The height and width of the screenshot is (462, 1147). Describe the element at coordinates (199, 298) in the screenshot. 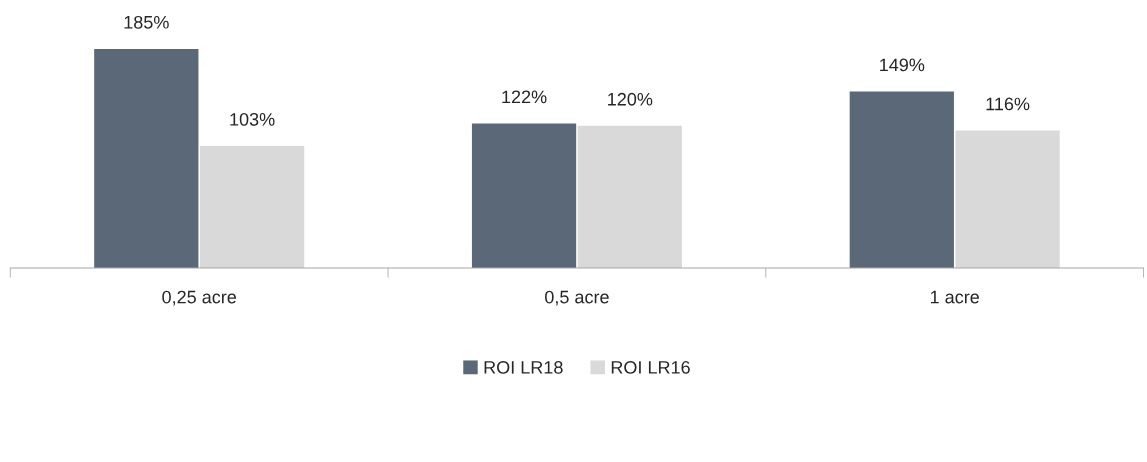

I see `x-tick-label: 0,25 acre` at that location.